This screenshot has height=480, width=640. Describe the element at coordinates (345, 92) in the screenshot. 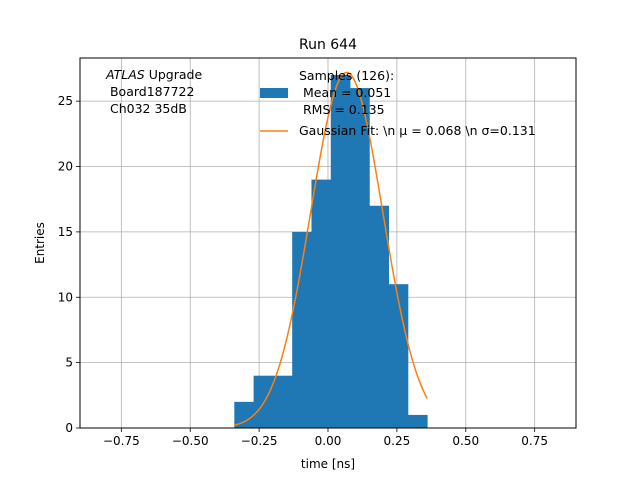

I see `legend-mean-line: Mean = 0.051` at that location.